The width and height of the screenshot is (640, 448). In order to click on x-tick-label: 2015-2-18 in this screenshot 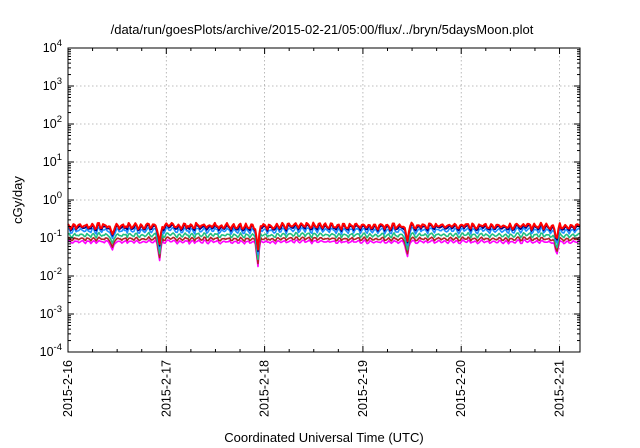, I will do `click(265, 388)`.